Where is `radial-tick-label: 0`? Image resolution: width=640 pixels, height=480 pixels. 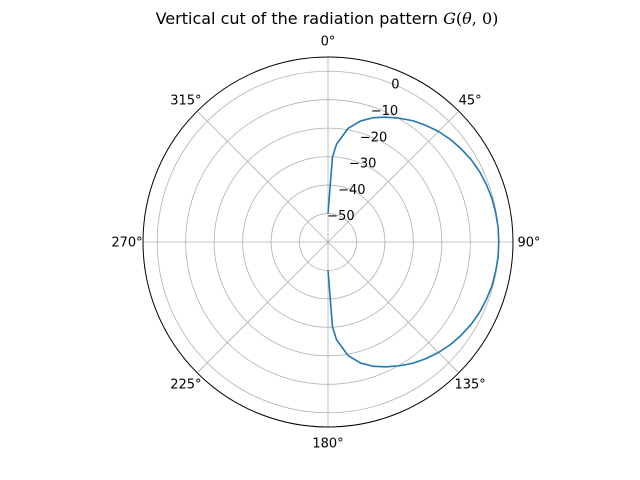 radial-tick-label: 0 is located at coordinates (395, 85).